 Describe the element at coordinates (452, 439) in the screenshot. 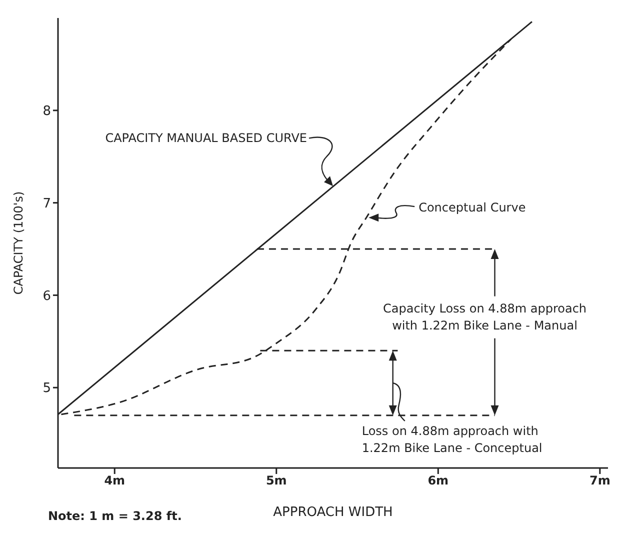

I see `annotation: Loss on 4.88m approach with 1.22m Bike Lane - Conceptual` at that location.